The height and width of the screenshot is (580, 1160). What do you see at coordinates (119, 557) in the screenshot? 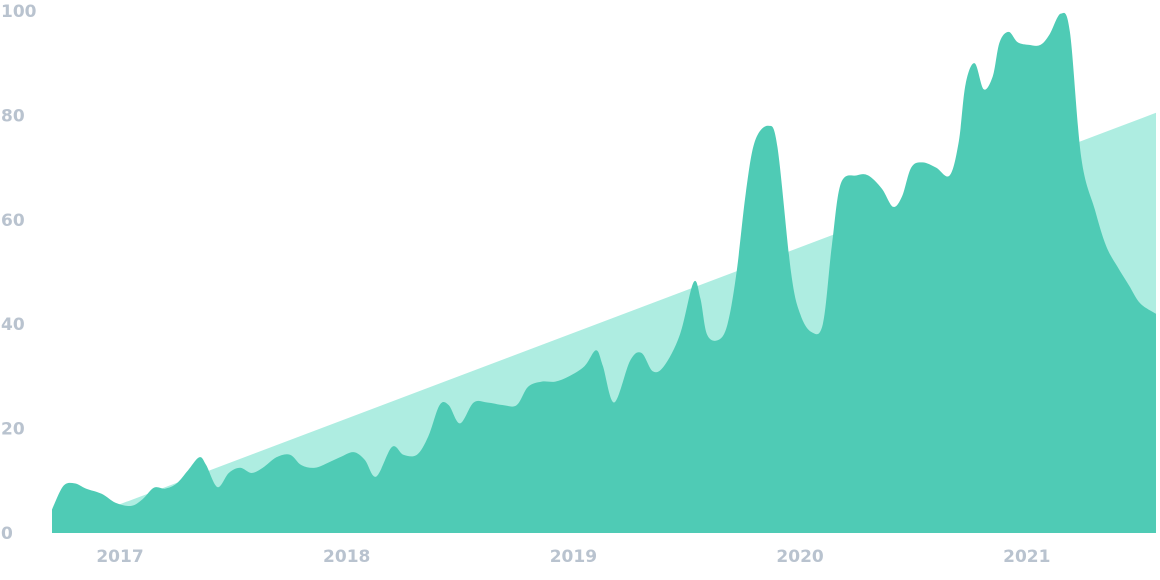
I see `x-tick-label: 2017` at bounding box center [119, 557].